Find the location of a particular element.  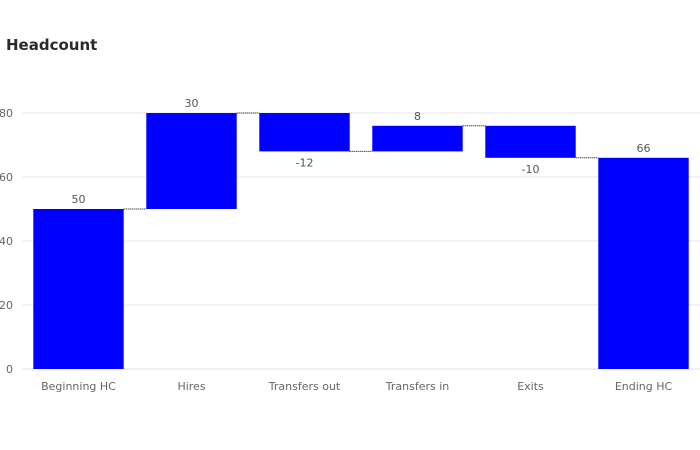

chart-title: Headcount is located at coordinates (52, 45).